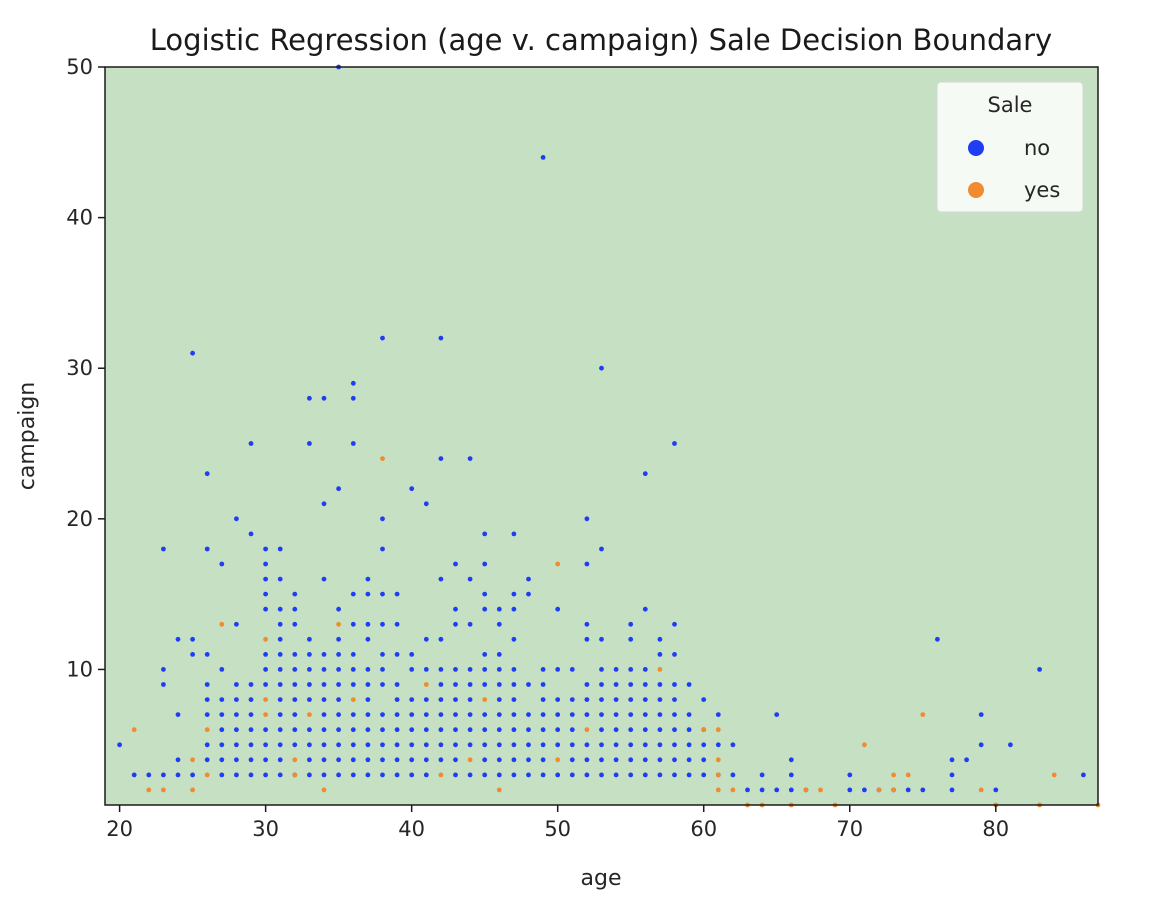 The width and height of the screenshot is (1176, 916). I want to click on x-tick-label: 20, so click(119, 829).